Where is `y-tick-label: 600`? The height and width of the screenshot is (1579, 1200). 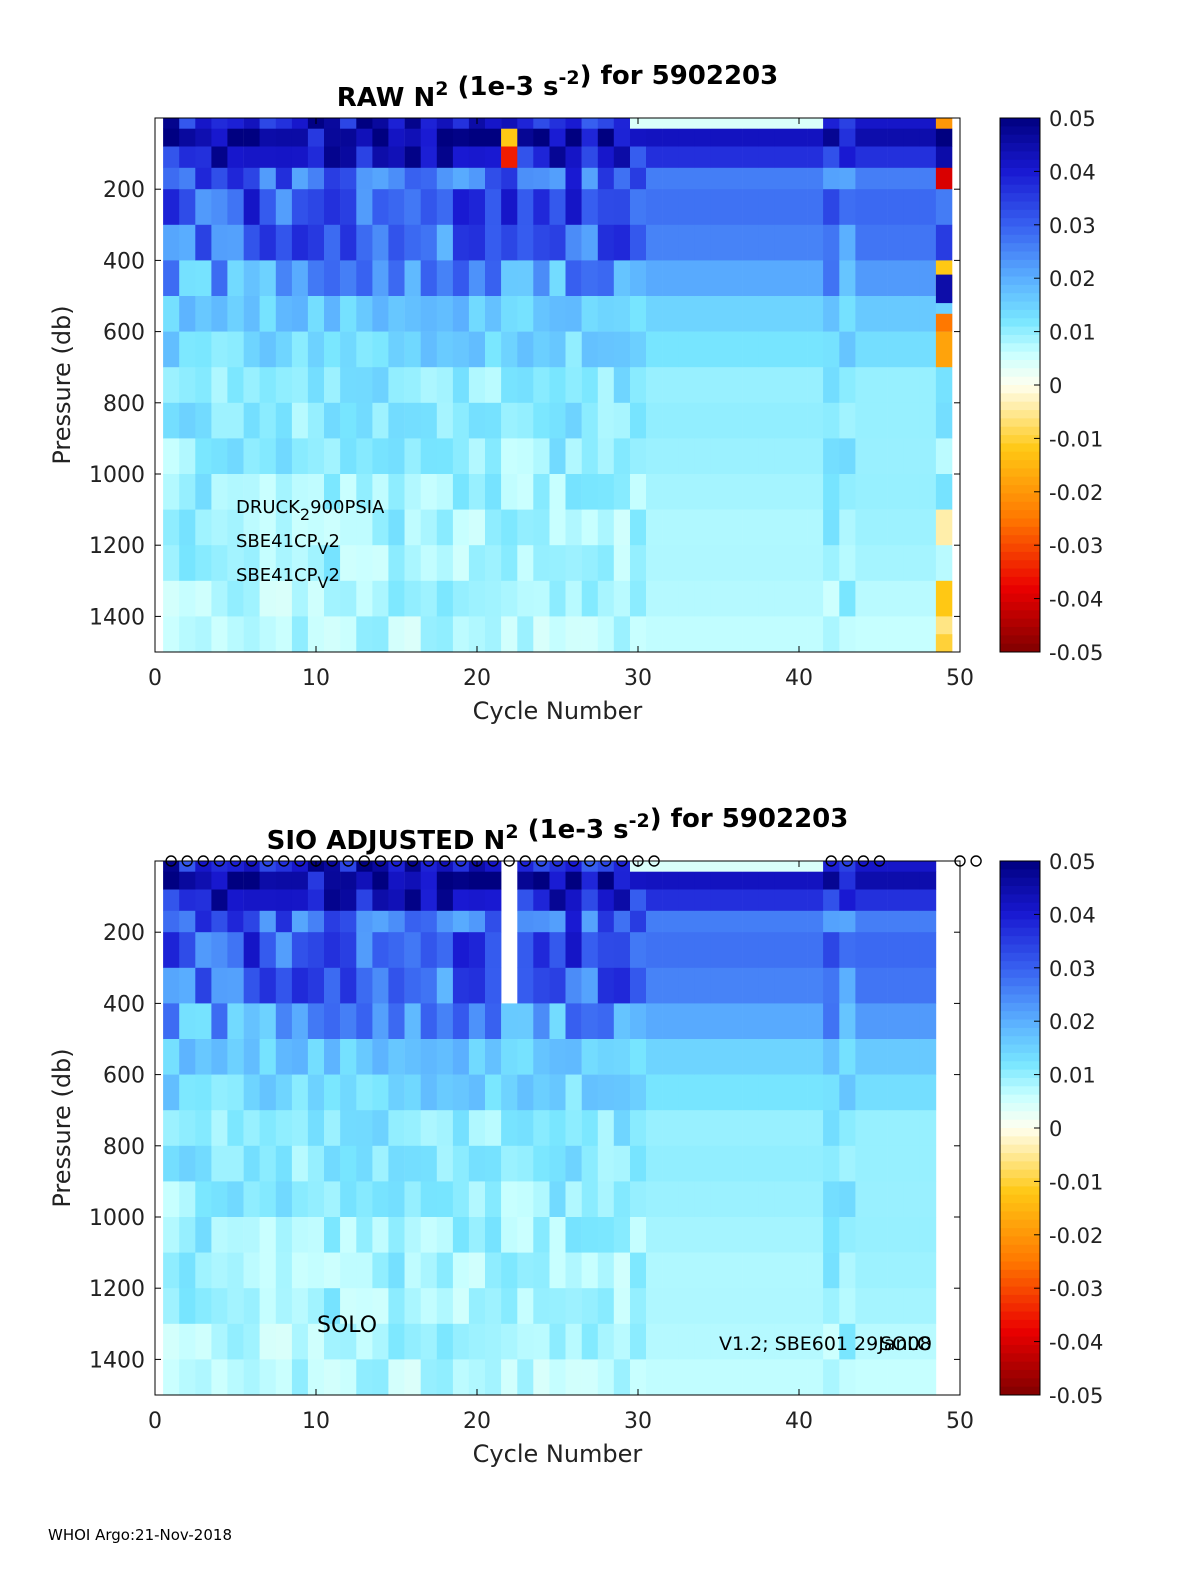
y-tick-label: 600 is located at coordinates (124, 1076).